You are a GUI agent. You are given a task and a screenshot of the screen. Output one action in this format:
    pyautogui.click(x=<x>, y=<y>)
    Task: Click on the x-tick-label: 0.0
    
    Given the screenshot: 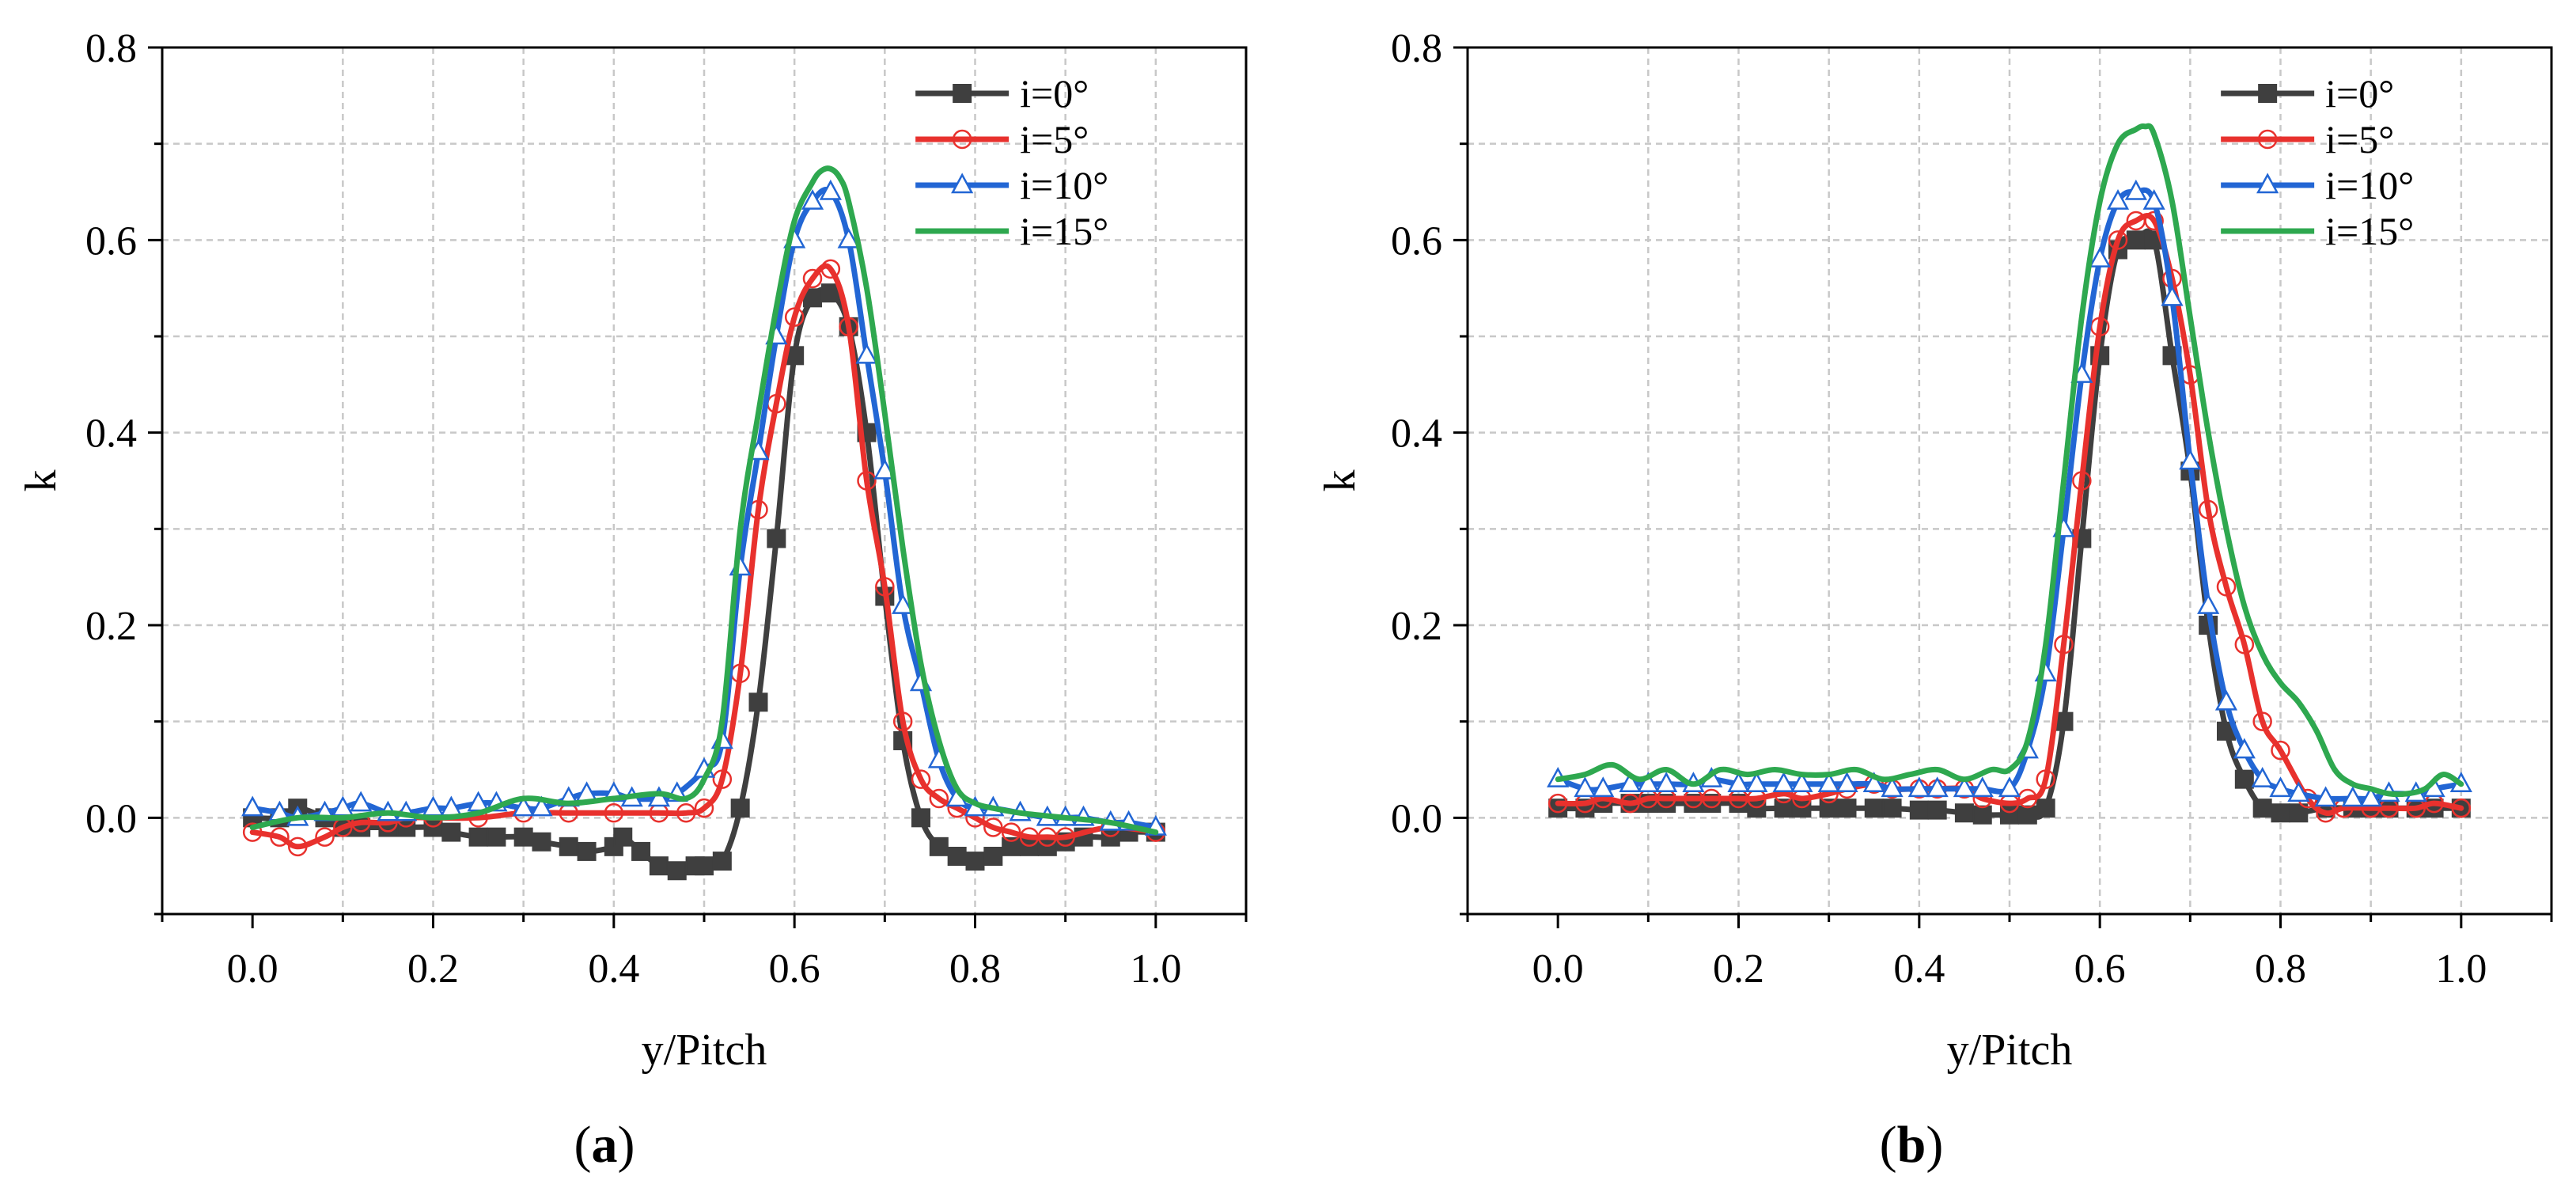 What is the action you would take?
    pyautogui.click(x=252, y=969)
    